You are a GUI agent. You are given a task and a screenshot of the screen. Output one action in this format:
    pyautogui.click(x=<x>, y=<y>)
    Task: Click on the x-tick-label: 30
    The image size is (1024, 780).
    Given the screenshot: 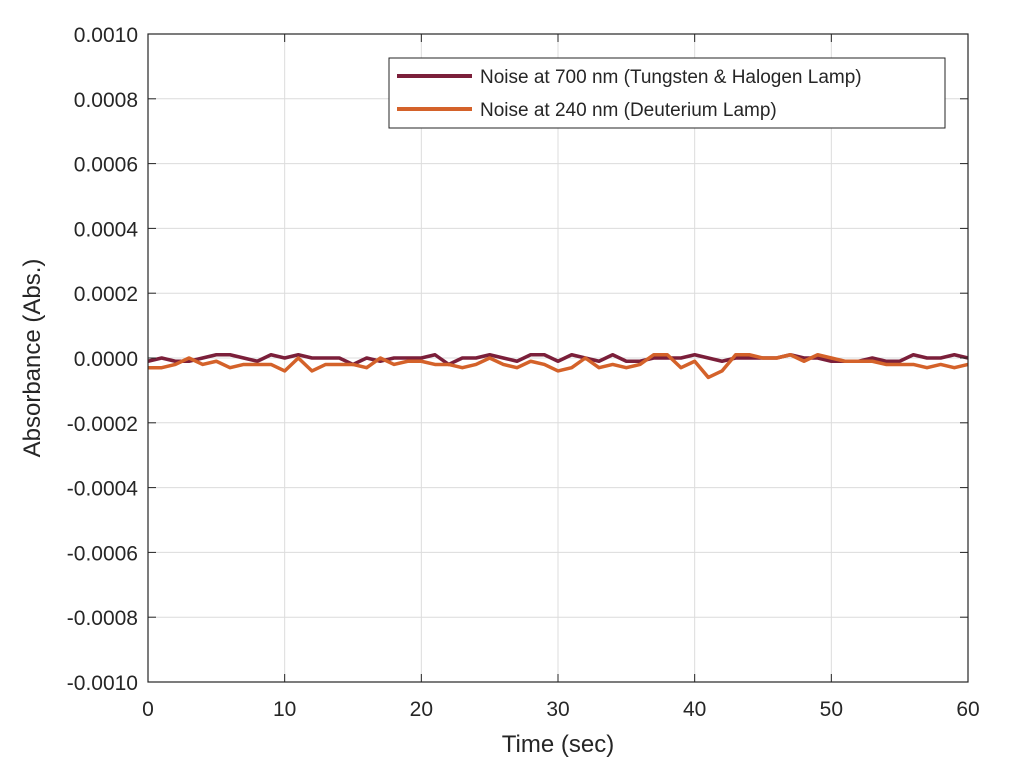 What is the action you would take?
    pyautogui.click(x=557, y=709)
    